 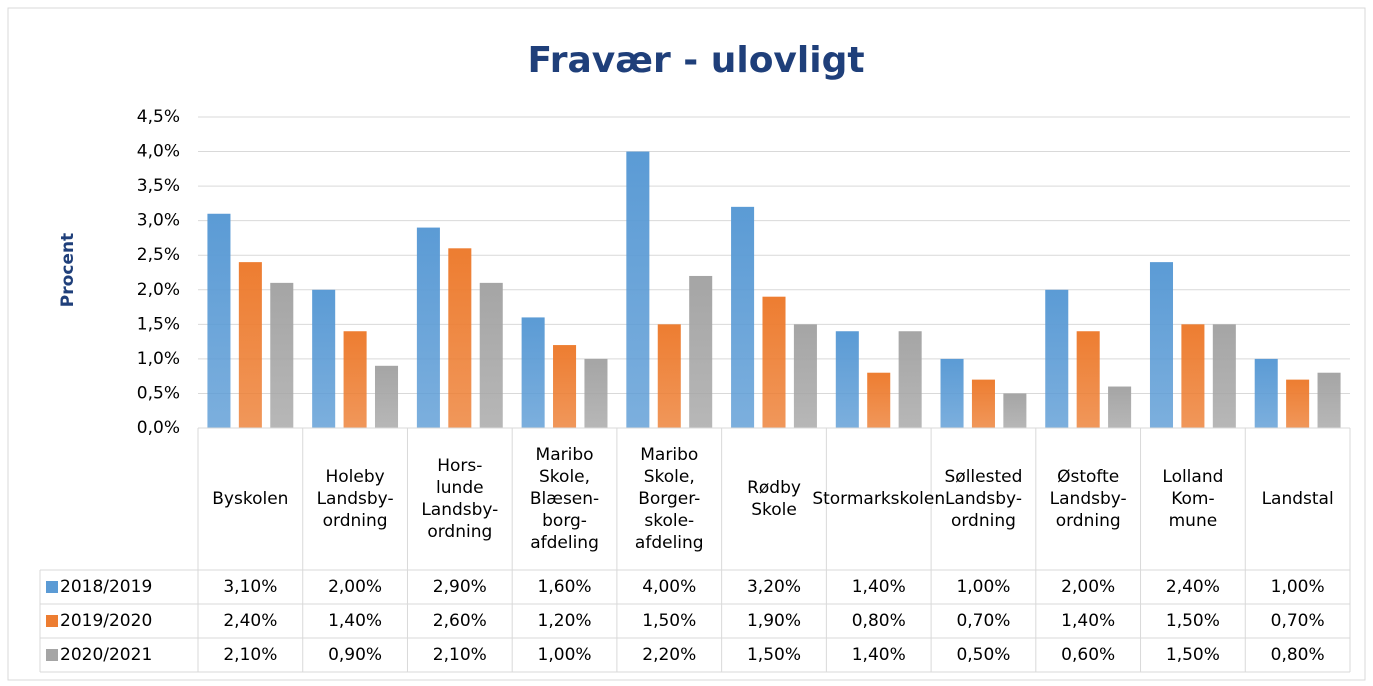 I want to click on x-tick-label: Søllested, so click(x=984, y=477).